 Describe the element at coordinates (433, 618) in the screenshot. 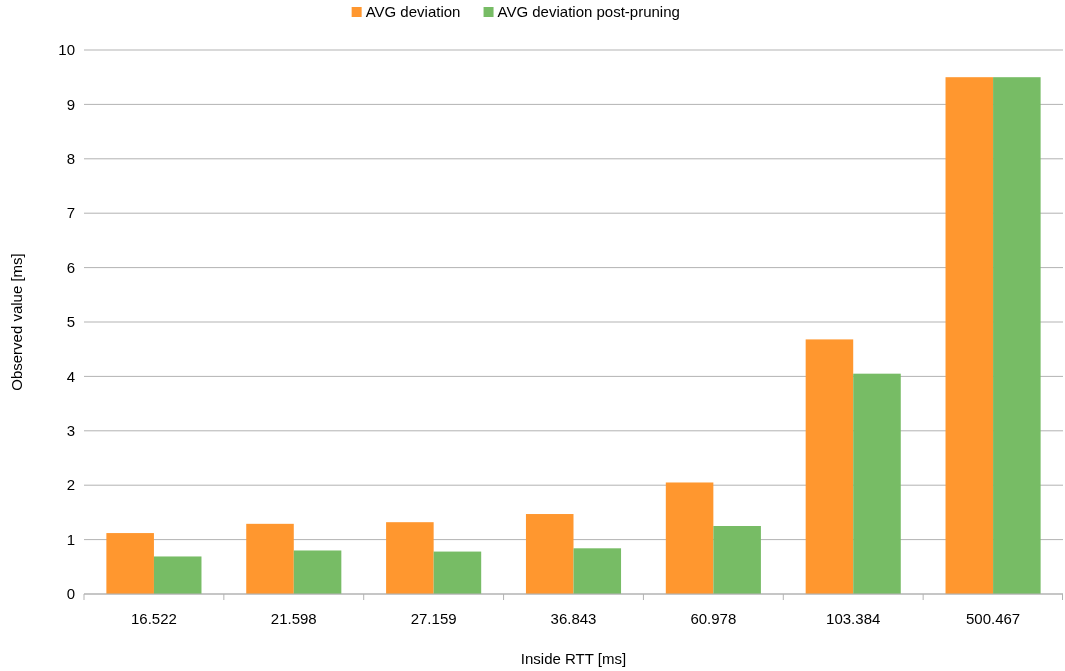

I see `x-tick-label: 27.159` at that location.